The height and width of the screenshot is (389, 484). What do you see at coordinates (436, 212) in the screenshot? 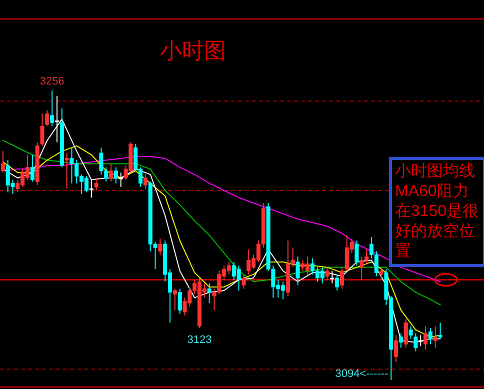
I see `annotation: 小时图均线MA60阻力在3150是很好的放空位置` at bounding box center [436, 212].